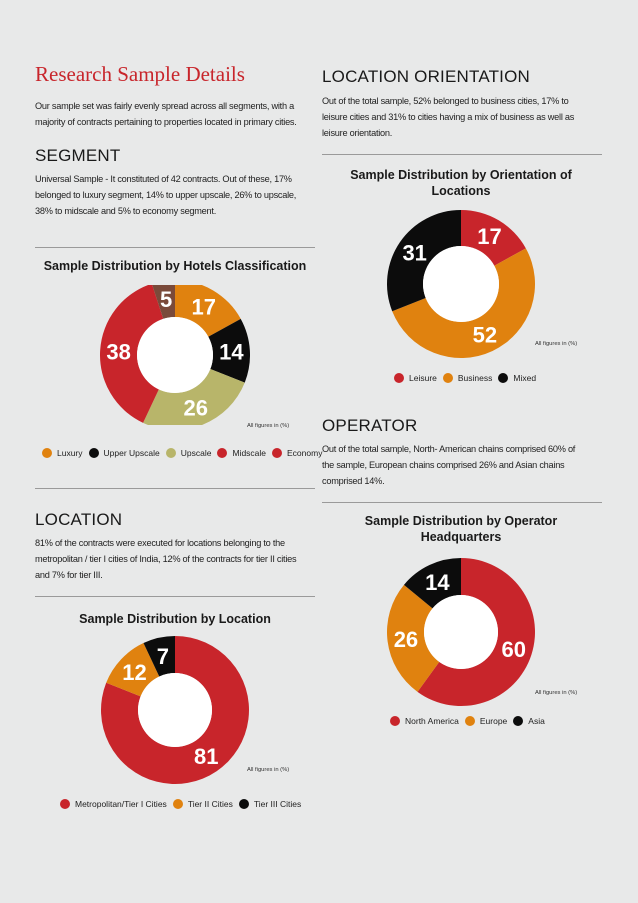 The height and width of the screenshot is (903, 638). Describe the element at coordinates (426, 76) in the screenshot. I see `location-orientation-heading: LOCATION ORIENTATION` at that location.